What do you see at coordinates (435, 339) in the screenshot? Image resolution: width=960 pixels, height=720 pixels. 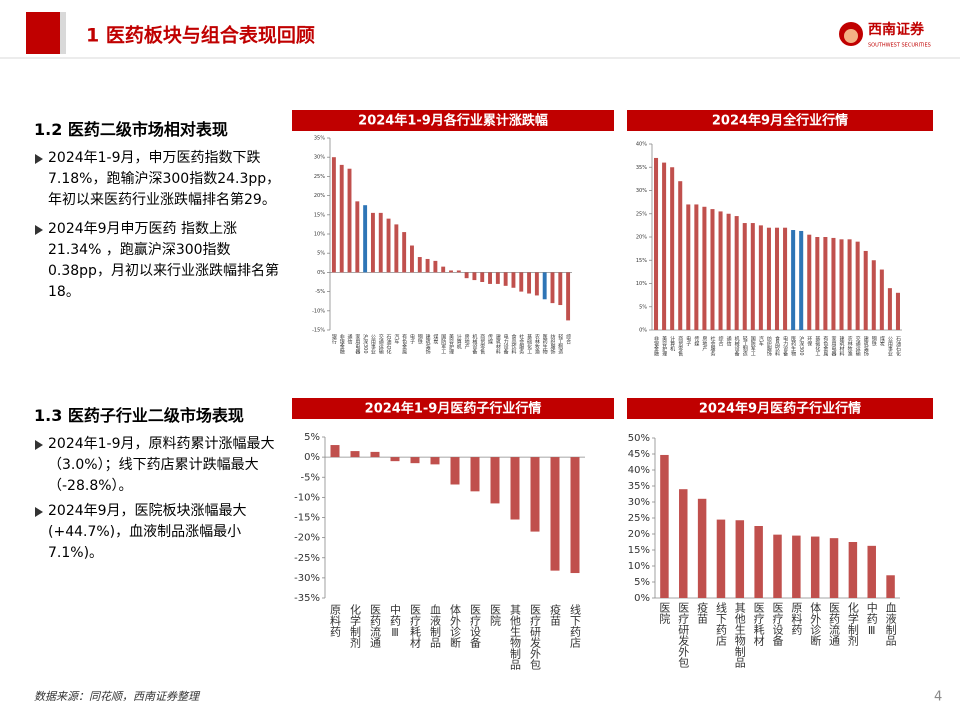 I see `x-tick-label: 煤炭` at bounding box center [435, 339].